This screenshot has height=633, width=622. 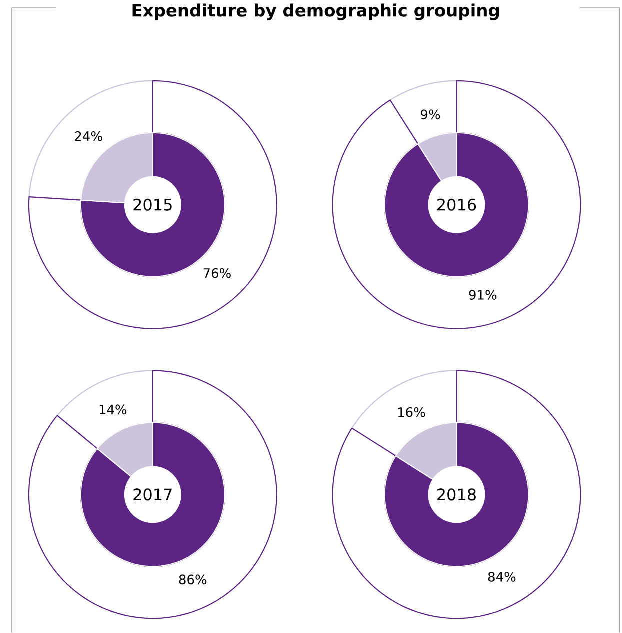 I want to click on text: Expenditure by demographic grouping, so click(x=316, y=12).